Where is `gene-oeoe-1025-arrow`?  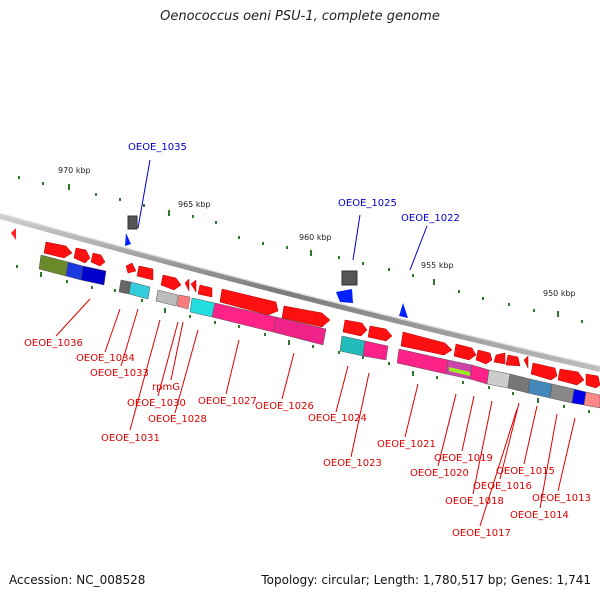 gene-oeoe-1025-arrow is located at coordinates (344, 296).